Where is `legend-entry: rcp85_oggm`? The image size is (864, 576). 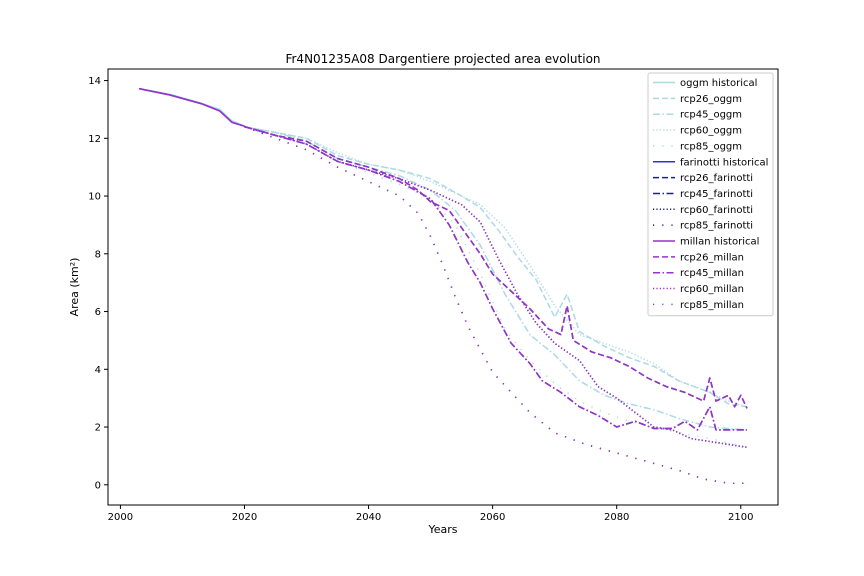
legend-entry: rcp85_oggm is located at coordinates (711, 146).